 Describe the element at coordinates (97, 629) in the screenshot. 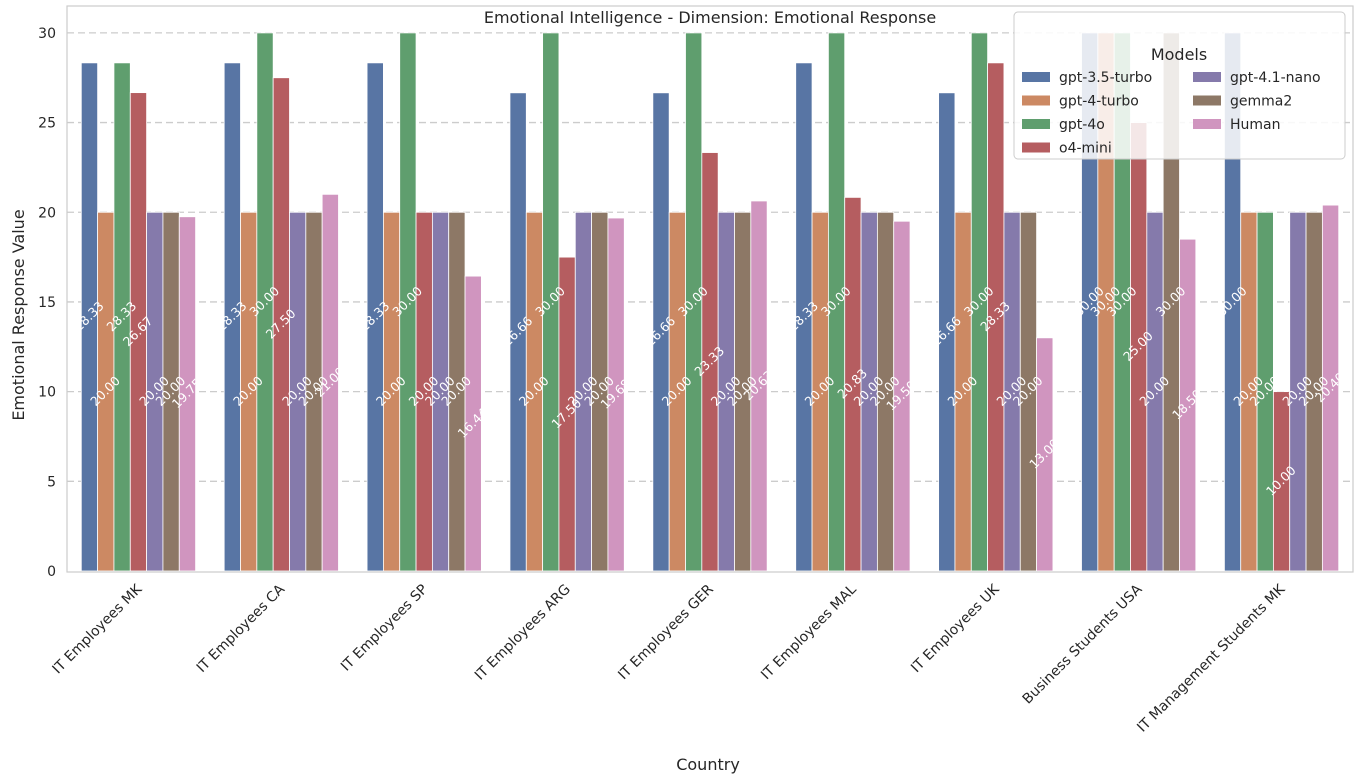

I see `x-tick-label: IT Employees MK` at that location.